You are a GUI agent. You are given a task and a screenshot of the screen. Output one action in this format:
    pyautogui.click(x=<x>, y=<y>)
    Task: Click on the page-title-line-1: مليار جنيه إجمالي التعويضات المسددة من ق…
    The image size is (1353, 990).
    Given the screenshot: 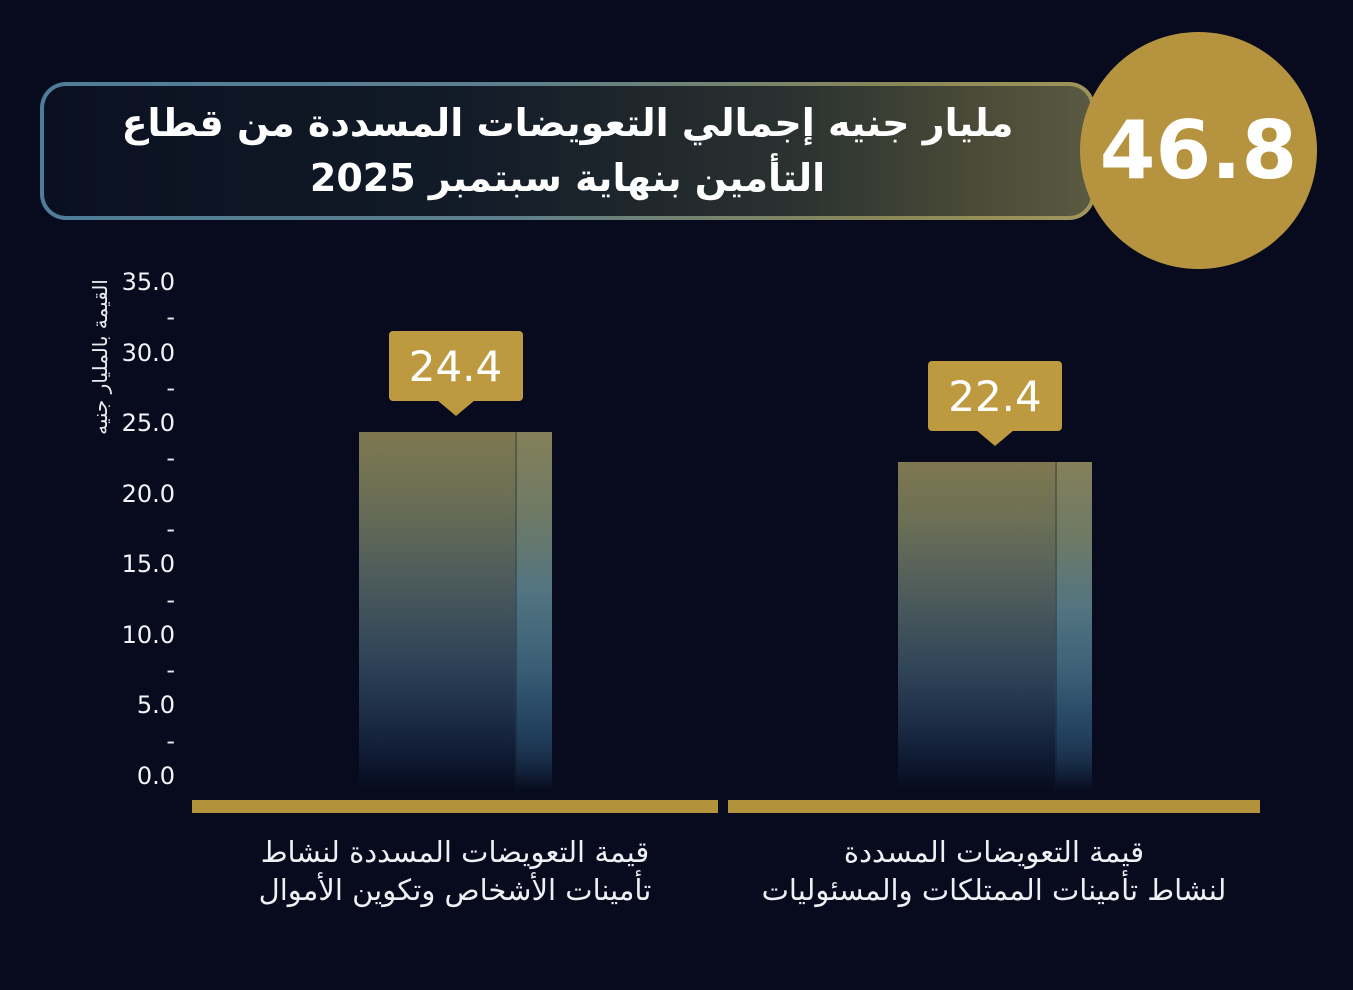 What is the action you would take?
    pyautogui.click(x=567, y=123)
    